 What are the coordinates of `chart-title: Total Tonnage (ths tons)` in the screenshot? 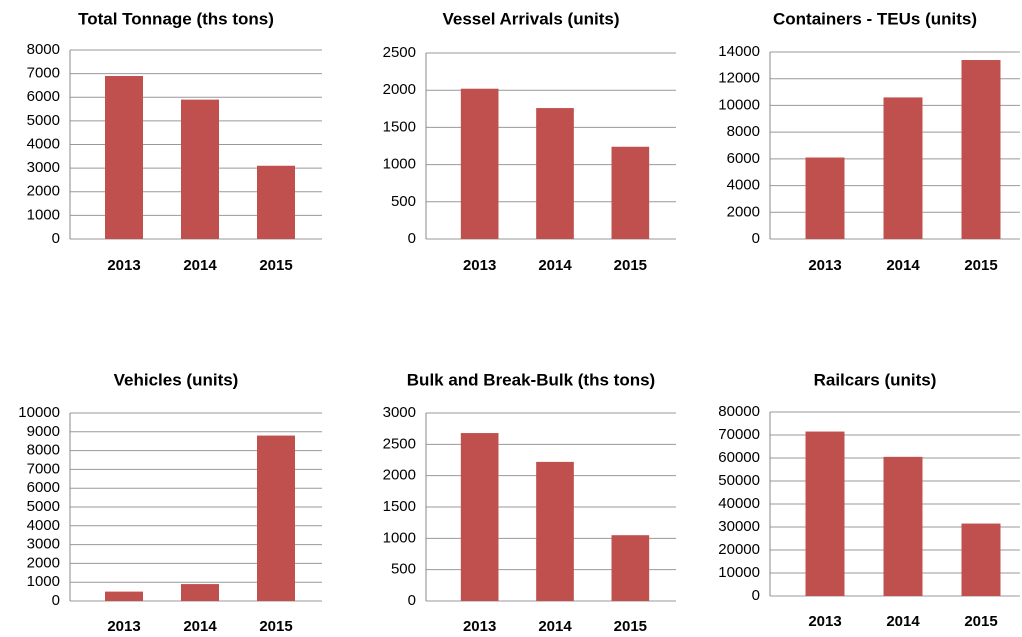 It's located at (176, 18).